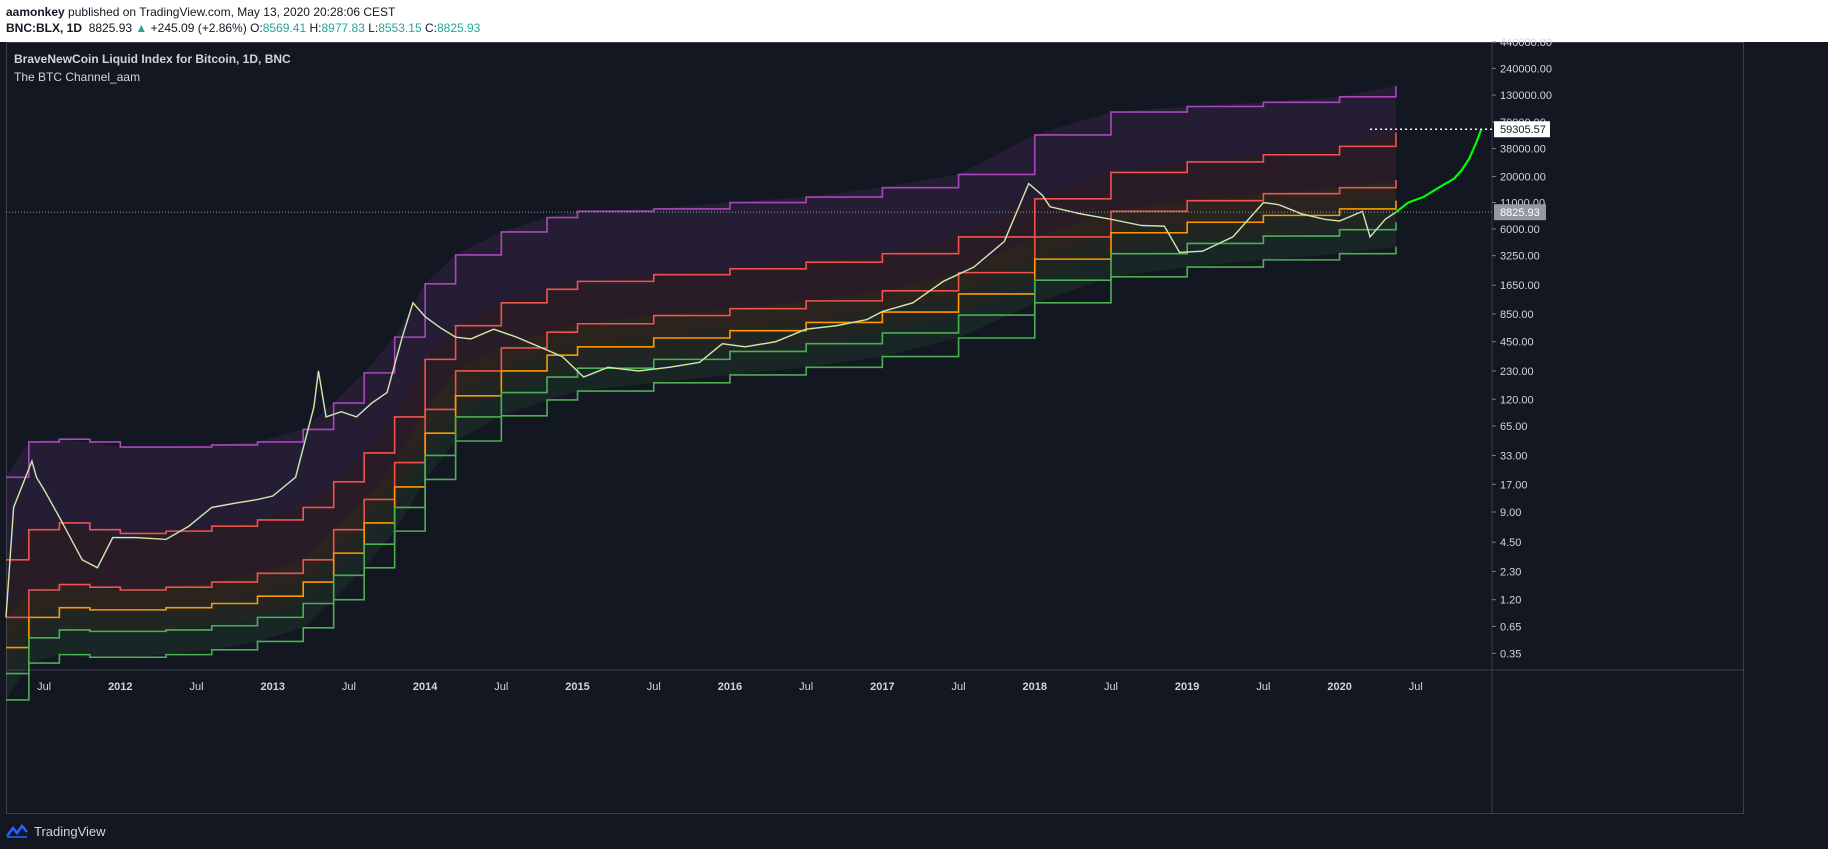 The width and height of the screenshot is (1828, 849). What do you see at coordinates (343, 28) in the screenshot?
I see `high-value: 8977.83` at bounding box center [343, 28].